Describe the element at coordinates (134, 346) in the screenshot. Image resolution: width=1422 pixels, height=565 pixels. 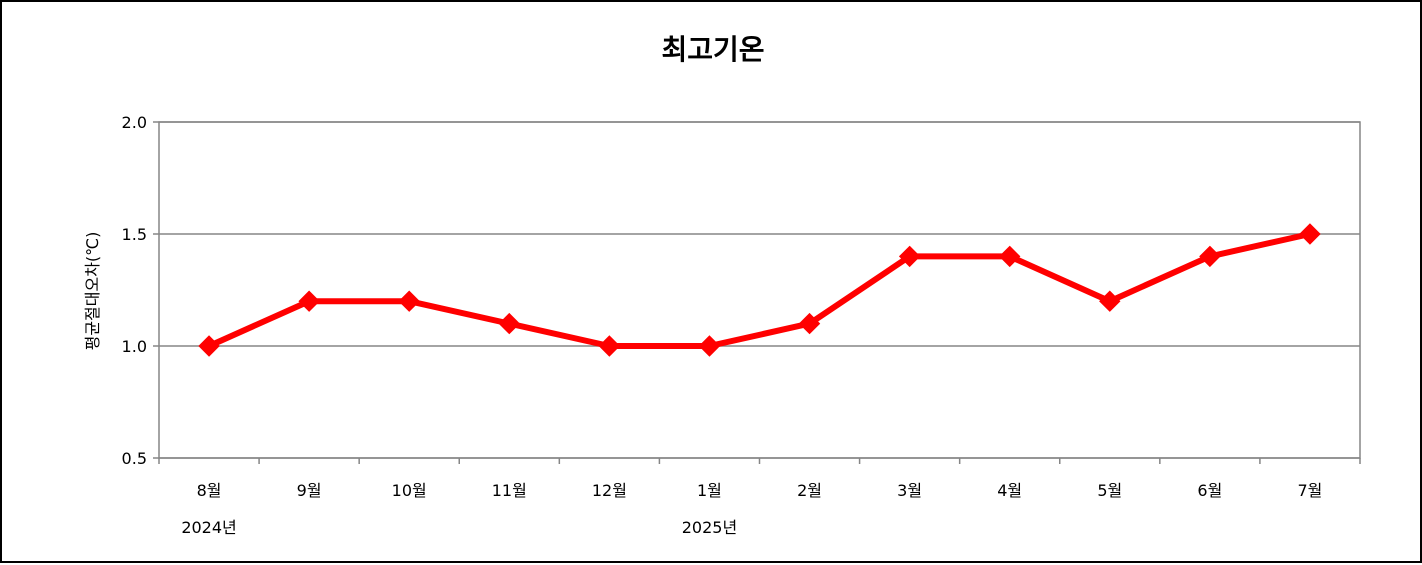
I see `y-tick-label: 1.0` at that location.